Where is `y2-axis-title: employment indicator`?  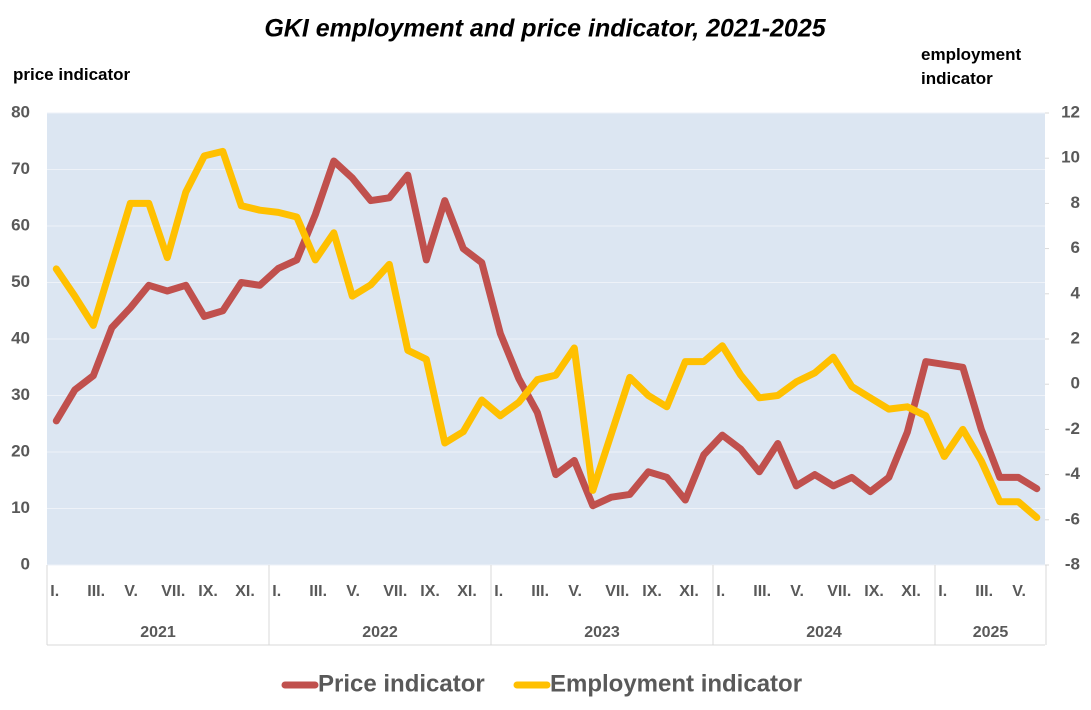
y2-axis-title: employment indicator is located at coordinates (971, 66).